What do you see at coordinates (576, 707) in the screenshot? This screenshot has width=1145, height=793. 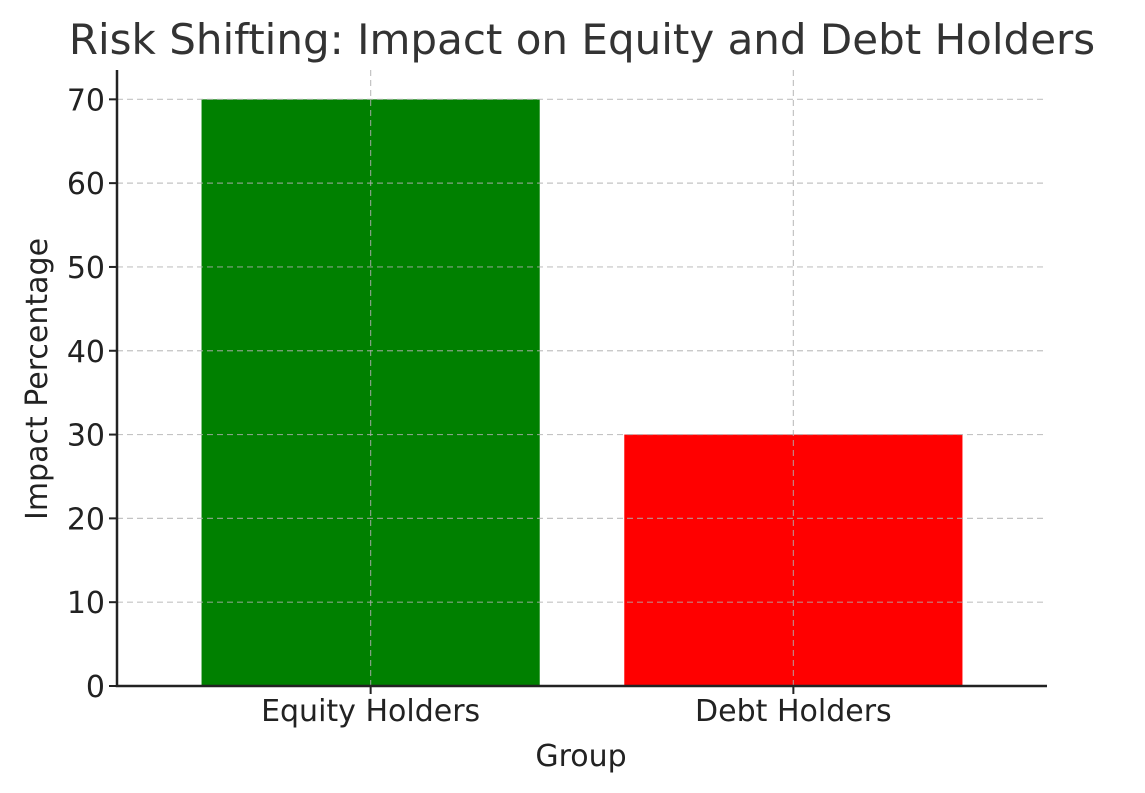 I see `x-axis-ticks: Equity Holders Debt Holders` at bounding box center [576, 707].